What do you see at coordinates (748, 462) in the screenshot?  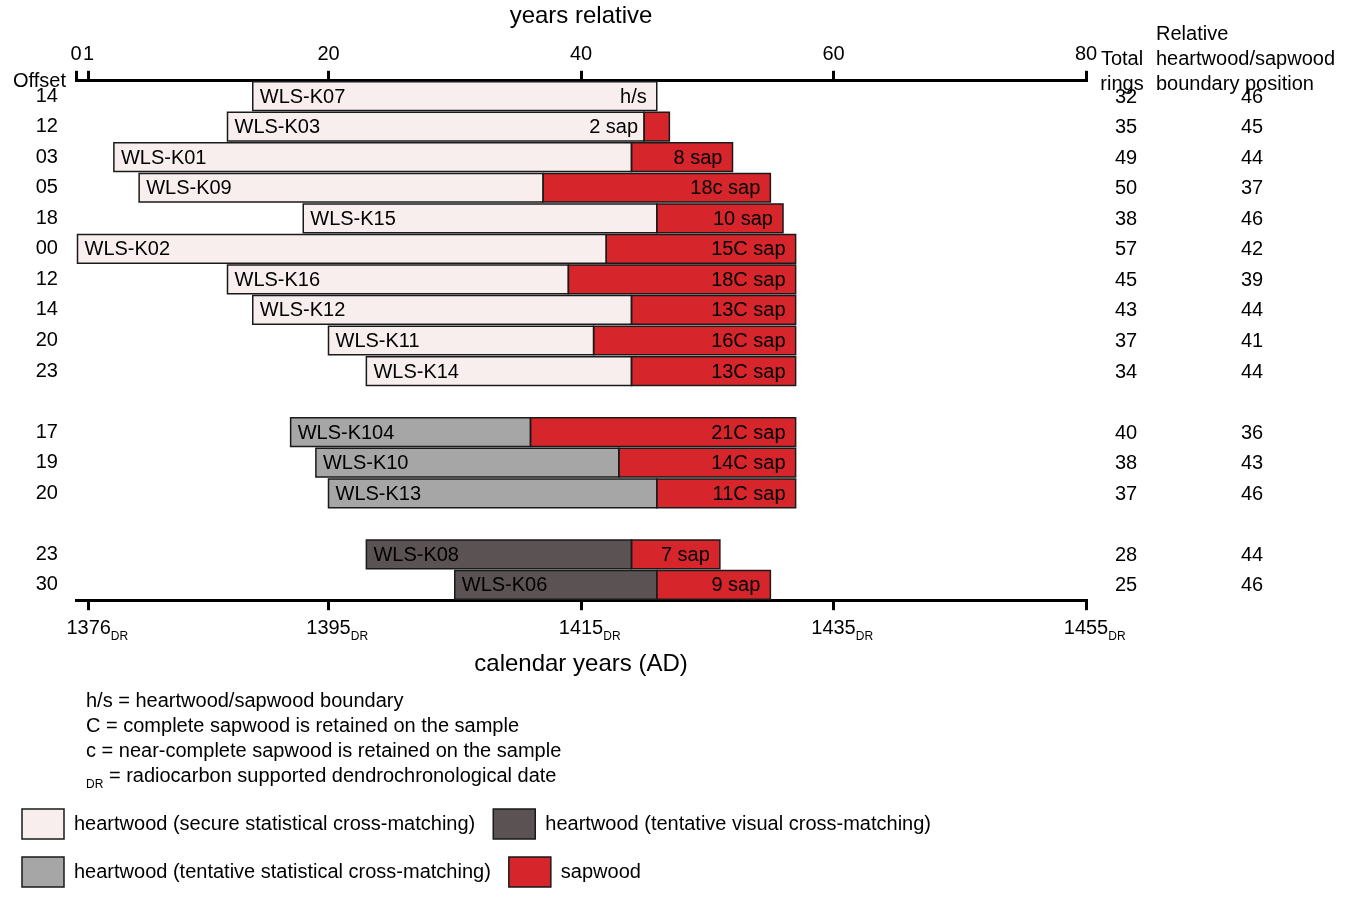 I see `data-label: 14C sap` at bounding box center [748, 462].